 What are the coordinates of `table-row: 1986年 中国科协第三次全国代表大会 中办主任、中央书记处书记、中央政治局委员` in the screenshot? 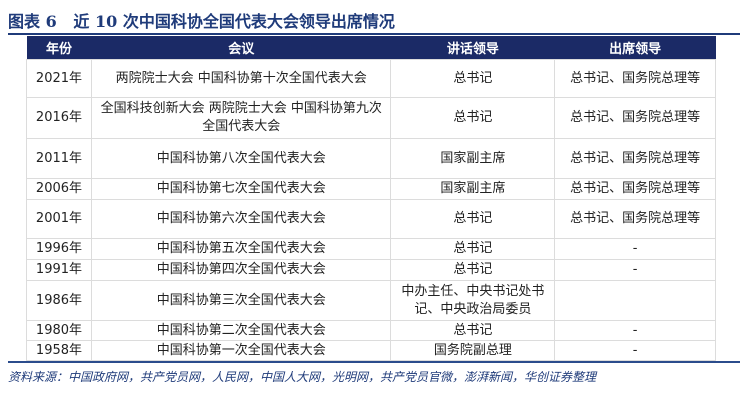 It's located at (371, 300).